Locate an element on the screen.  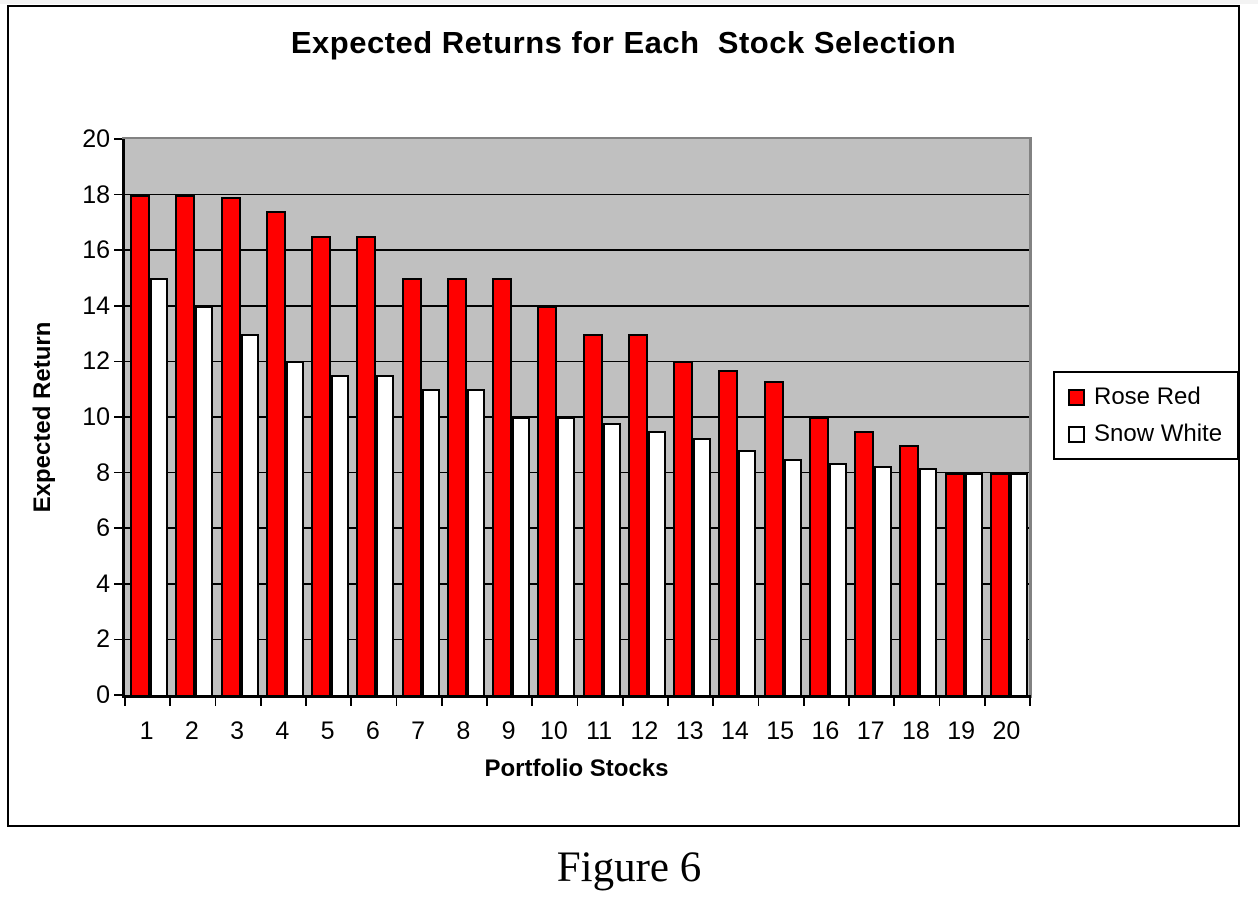
x-tick-label-16: 16 is located at coordinates (825, 731).